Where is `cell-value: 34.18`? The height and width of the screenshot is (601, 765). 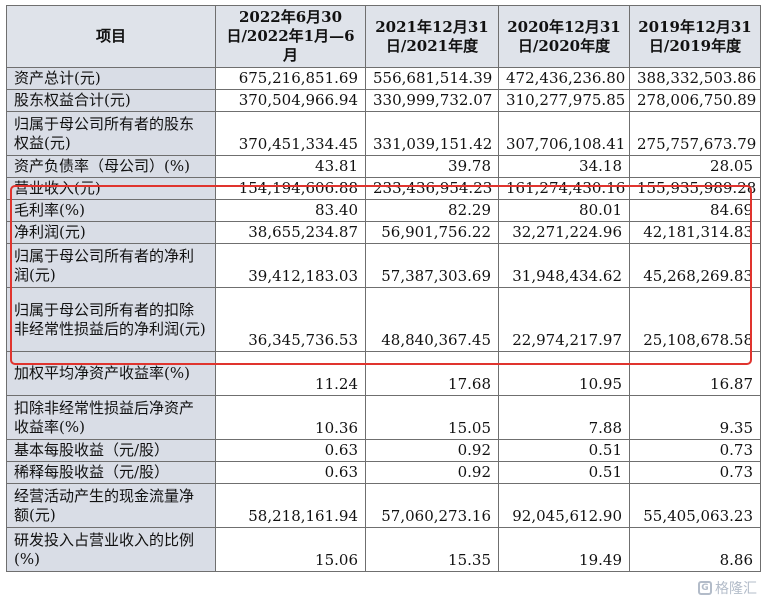 cell-value: 34.18 is located at coordinates (564, 166).